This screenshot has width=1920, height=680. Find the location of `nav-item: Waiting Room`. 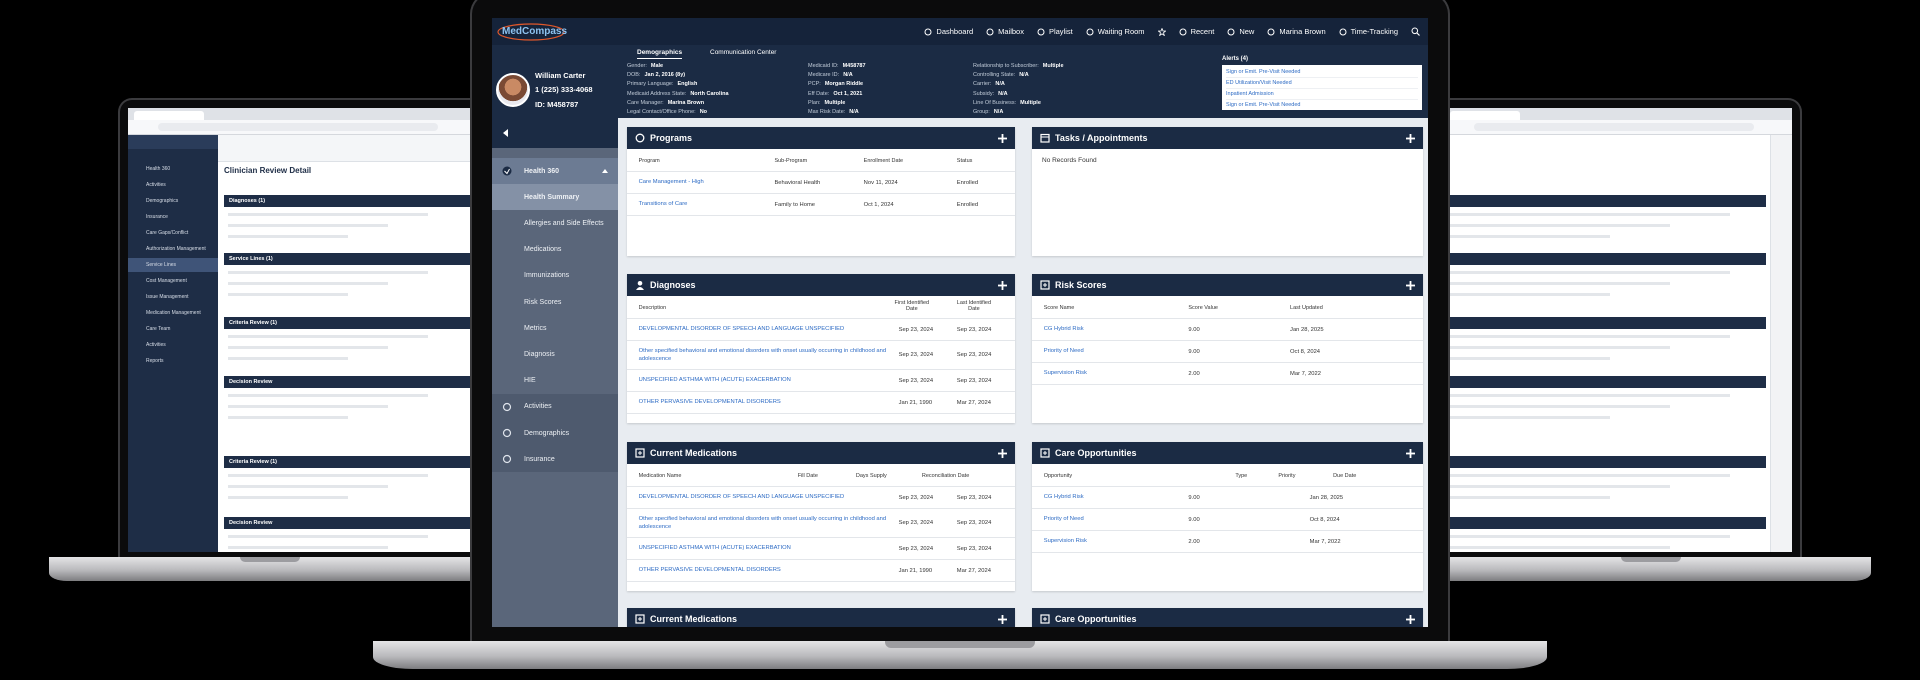

nav-item: Waiting Room is located at coordinates (1115, 31).